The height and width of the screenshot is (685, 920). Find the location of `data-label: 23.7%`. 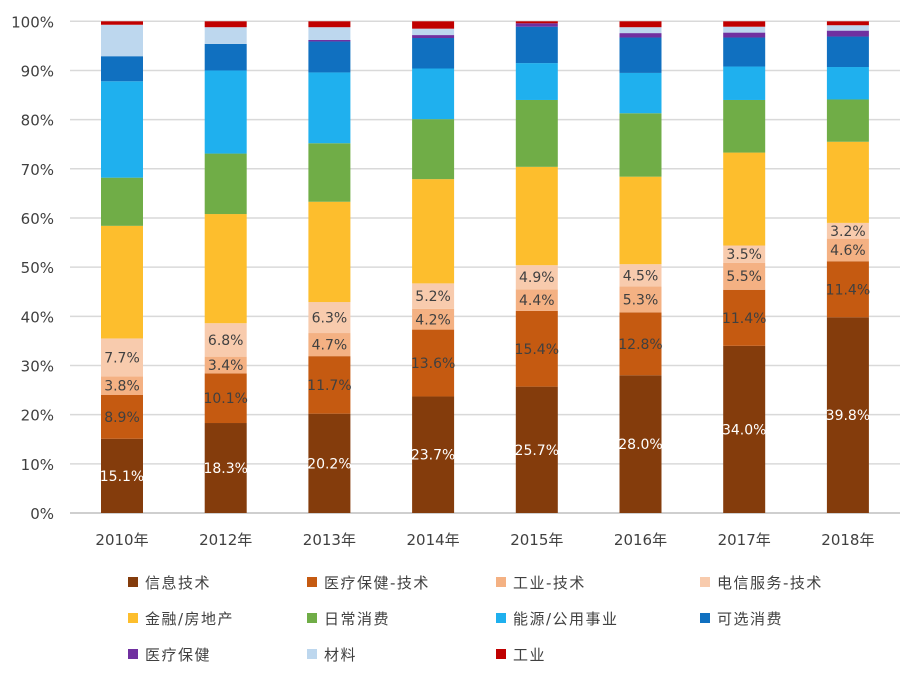

data-label: 23.7% is located at coordinates (433, 456).